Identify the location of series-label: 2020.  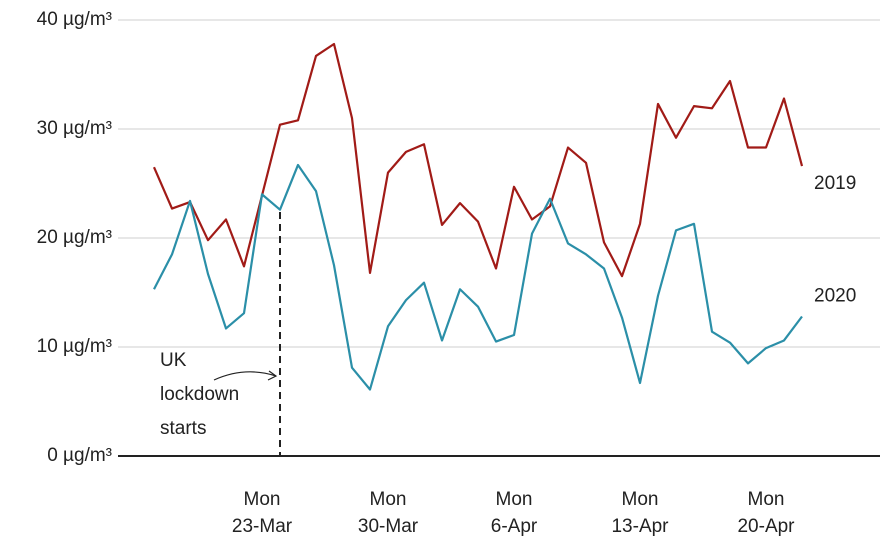
(835, 295).